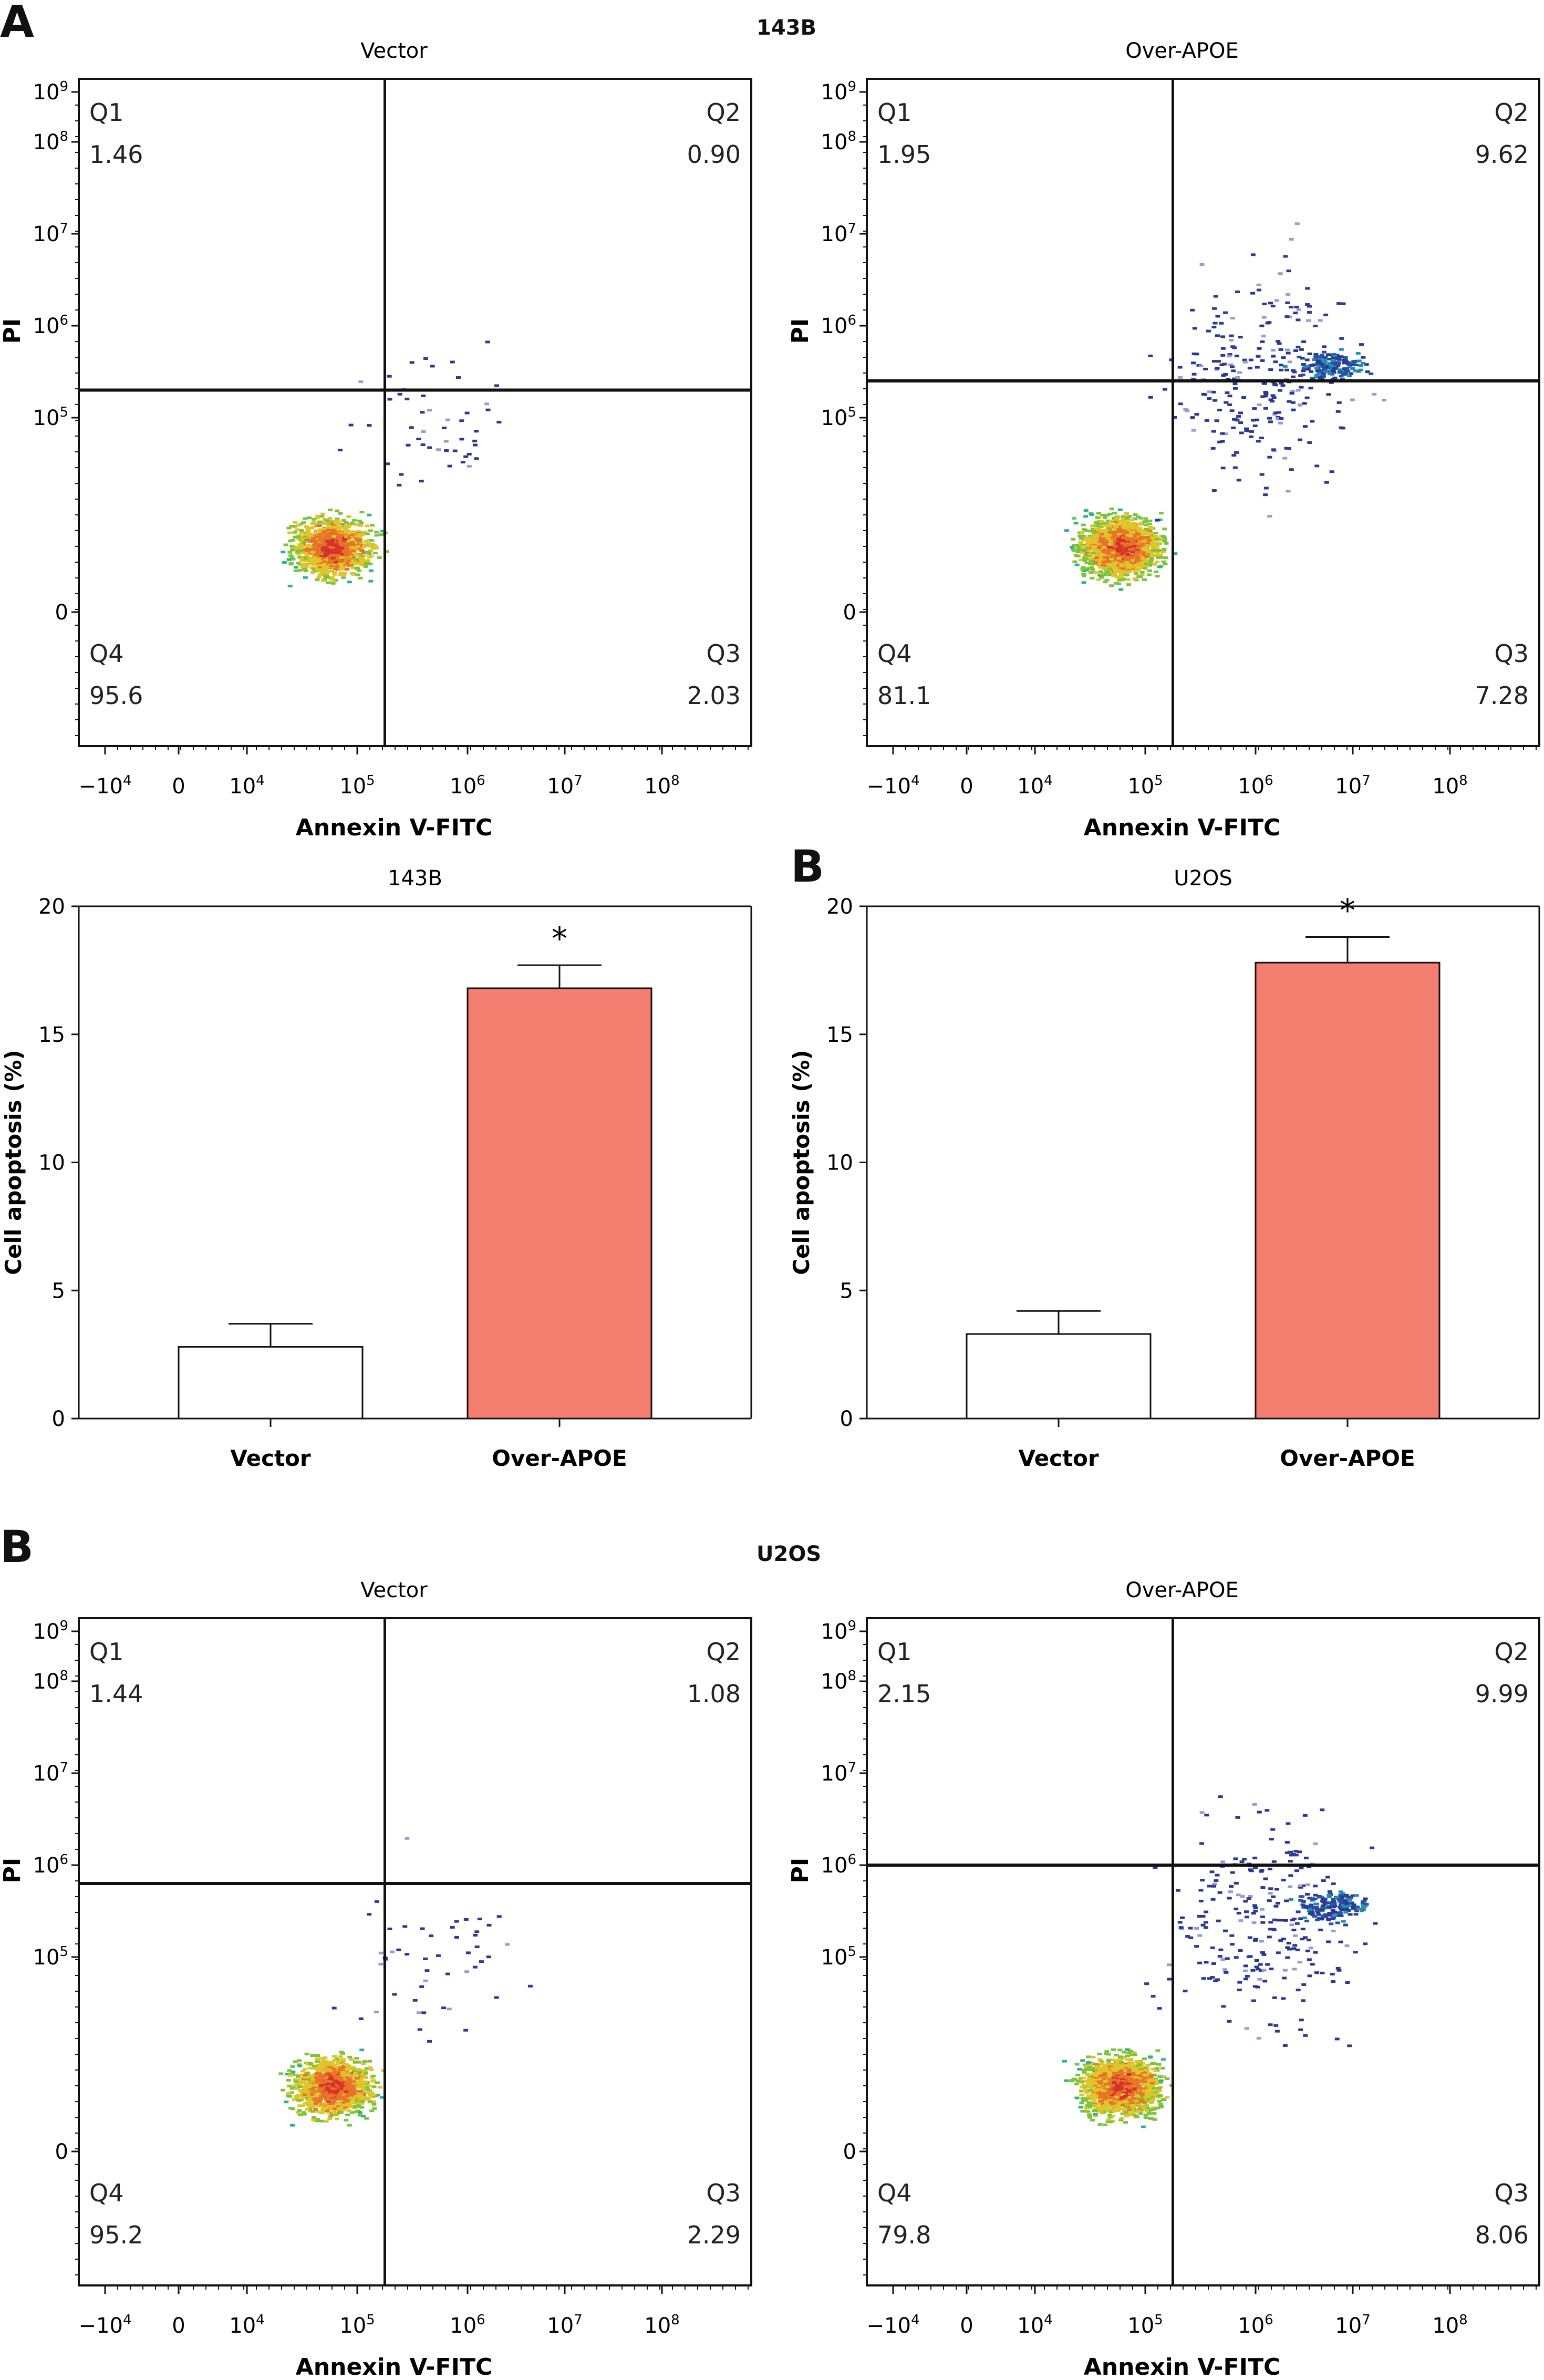 The image size is (1544, 2380). I want to click on quadrant-value-q3: 2.03, so click(714, 695).